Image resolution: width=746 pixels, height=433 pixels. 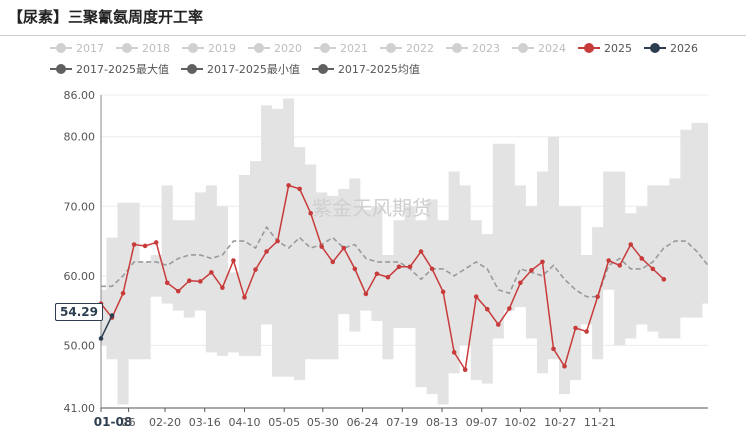 What do you see at coordinates (244, 422) in the screenshot?
I see `x-tick-label-4: 04-10` at bounding box center [244, 422].